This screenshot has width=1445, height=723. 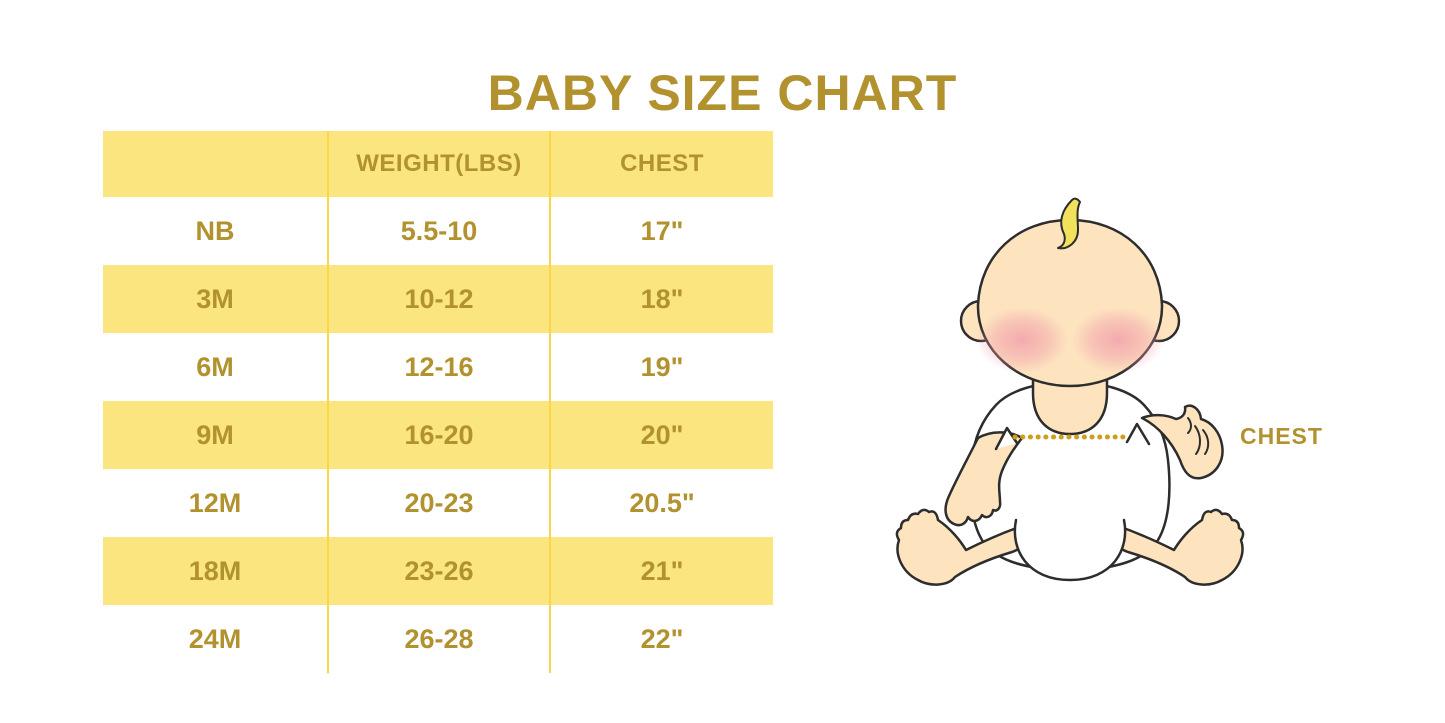 I want to click on table-row: 9M 16-20 20", so click(x=438, y=435).